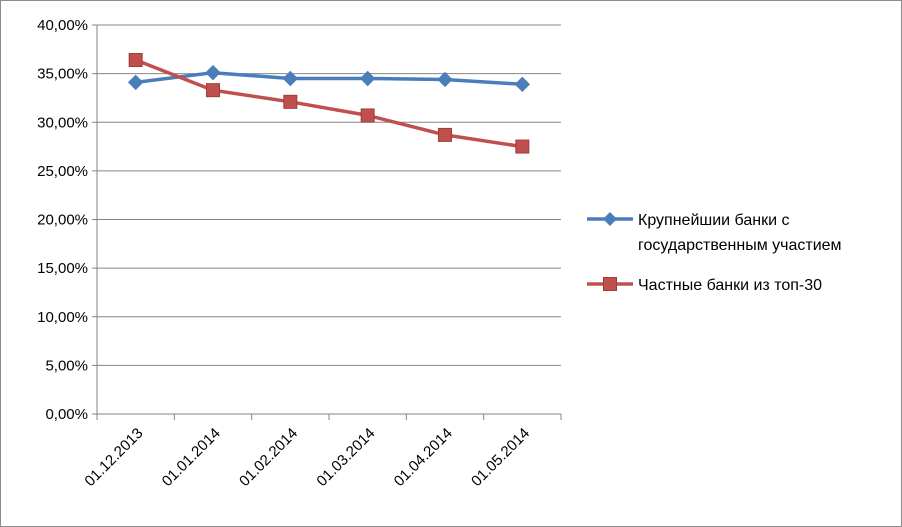 The width and height of the screenshot is (902, 527). Describe the element at coordinates (423, 457) in the screenshot. I see `x-tick-label: 01.04.2014` at that location.